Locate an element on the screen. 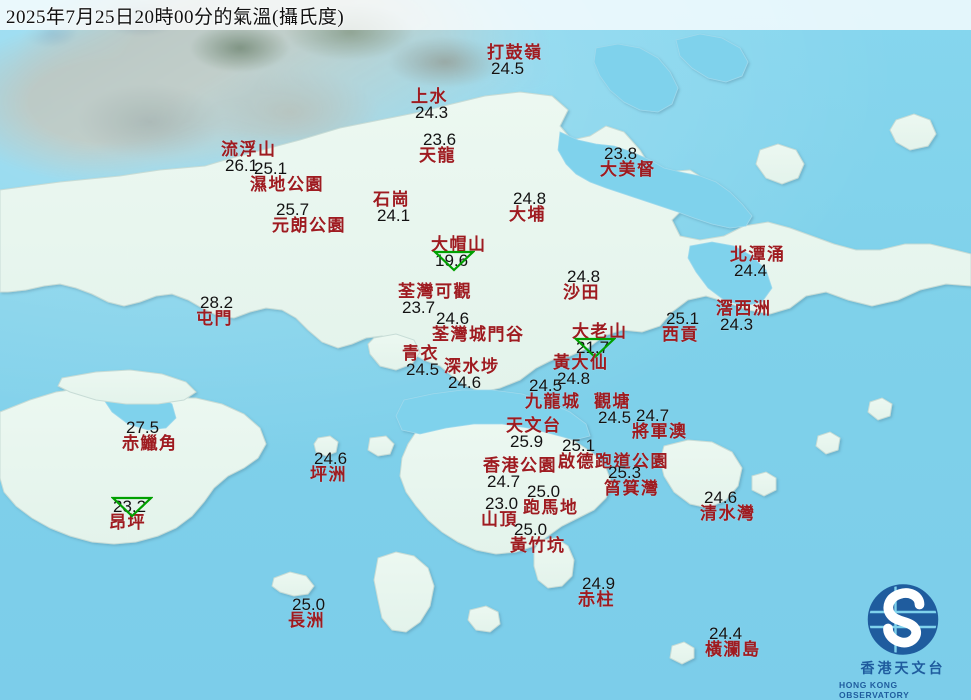 The width and height of the screenshot is (971, 700). station-name: 元朗公園 is located at coordinates (309, 225).